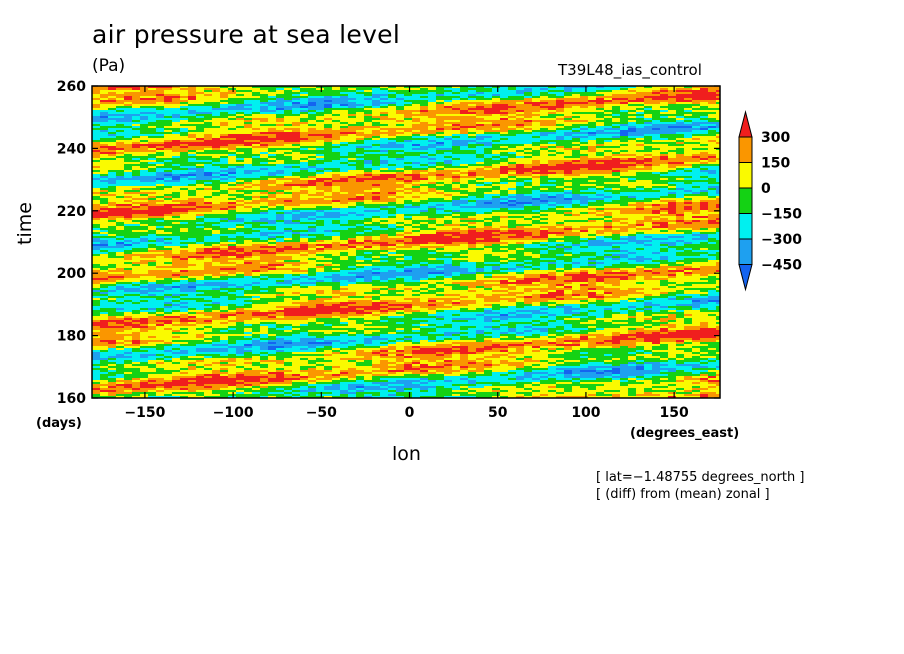 The width and height of the screenshot is (904, 654). Describe the element at coordinates (410, 413) in the screenshot. I see `x-tick-label-3: 0` at that location.